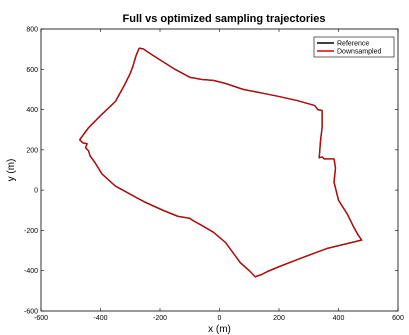 This screenshot has height=335, width=409. What do you see at coordinates (359, 52) in the screenshot?
I see `legend-label: Downsampled` at bounding box center [359, 52].